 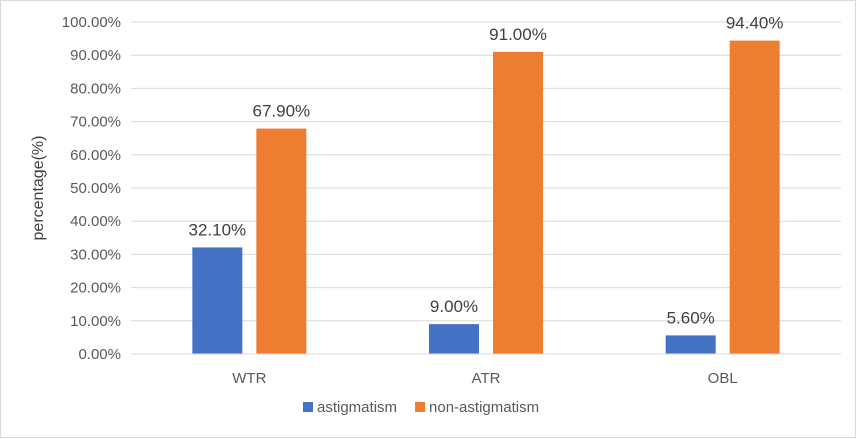 What do you see at coordinates (281, 241) in the screenshot?
I see `bar-non-astigmatism-WTR` at bounding box center [281, 241].